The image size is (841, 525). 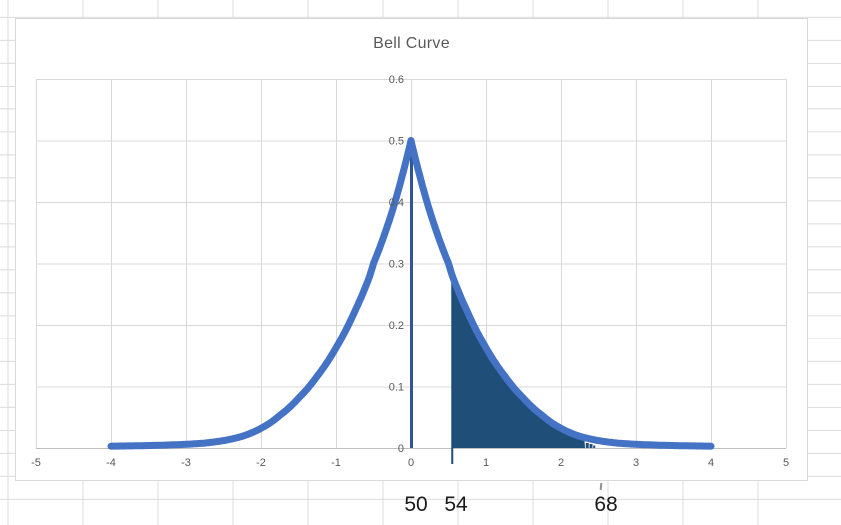 I want to click on svg-text: -4, so click(x=111, y=463).